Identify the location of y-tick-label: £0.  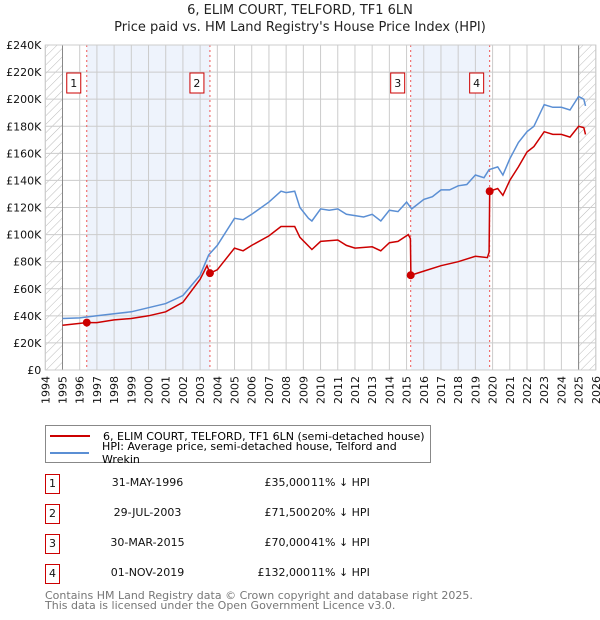
(34, 370).